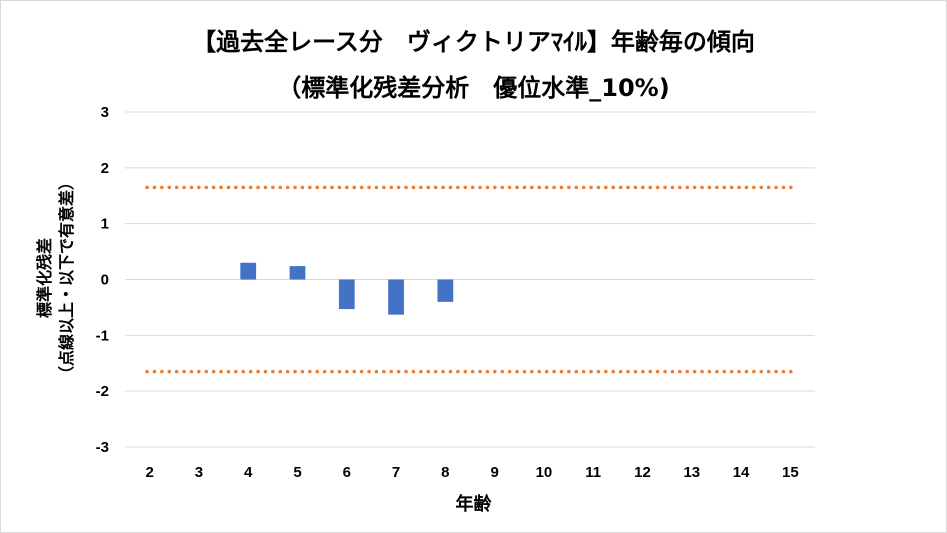  What do you see at coordinates (790, 472) in the screenshot?
I see `x-tick-label: 15` at bounding box center [790, 472].